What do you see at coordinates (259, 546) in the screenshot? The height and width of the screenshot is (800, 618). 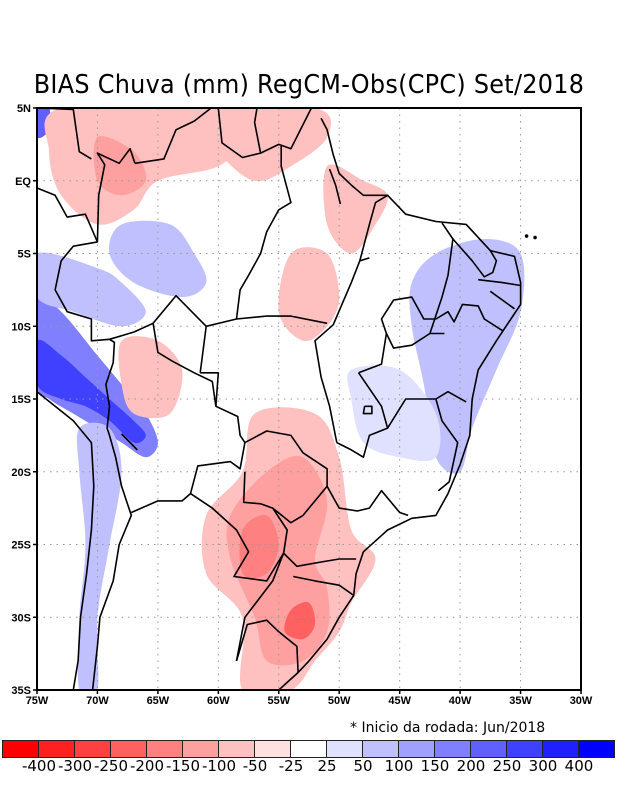 I see `bias-region-paraguay-dry-core` at bounding box center [259, 546].